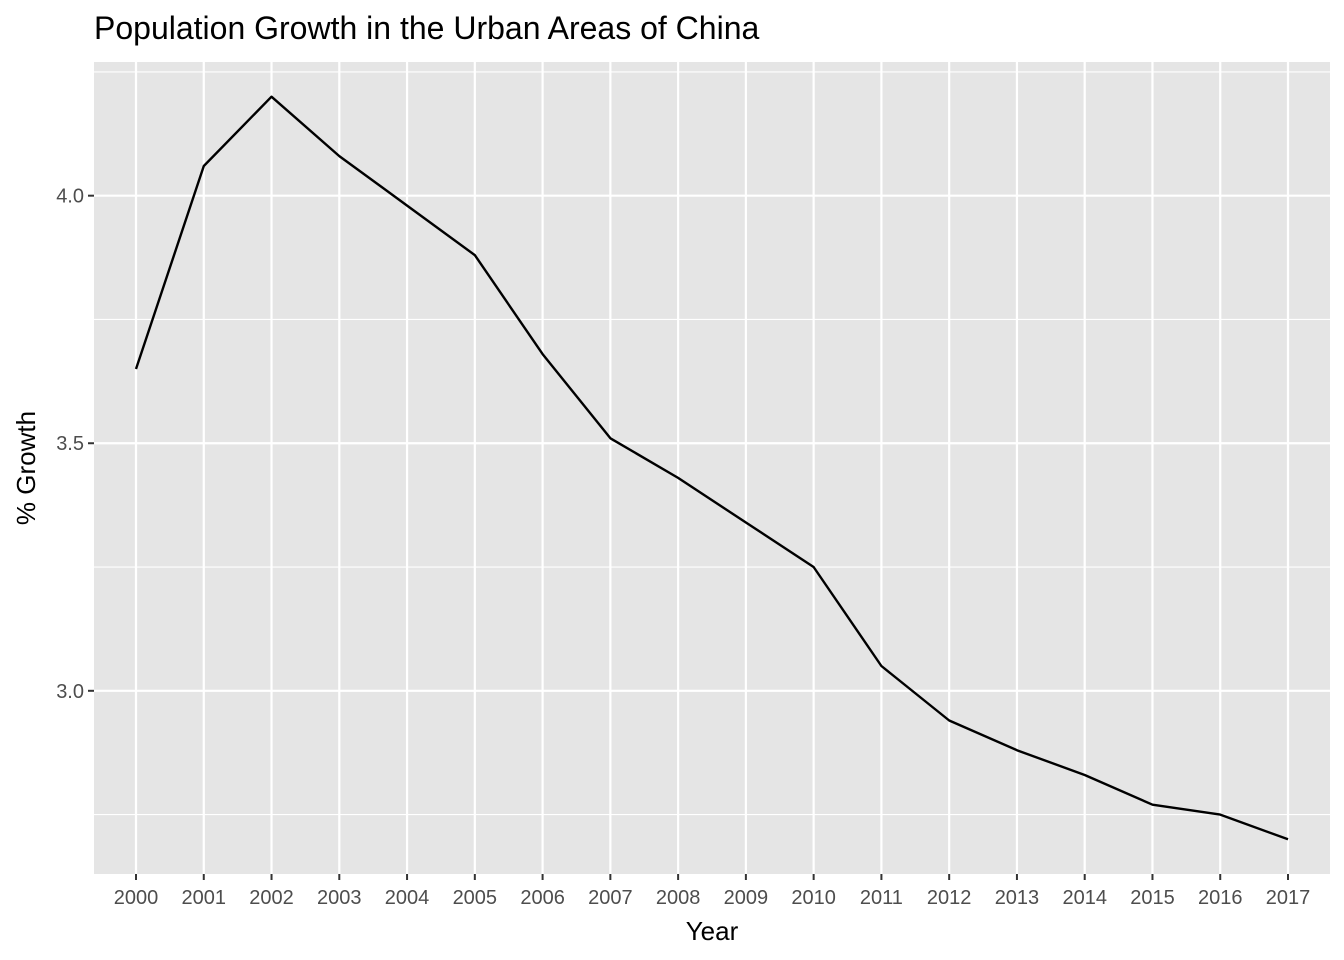  I want to click on x-tick-label: 2007, so click(610, 898).